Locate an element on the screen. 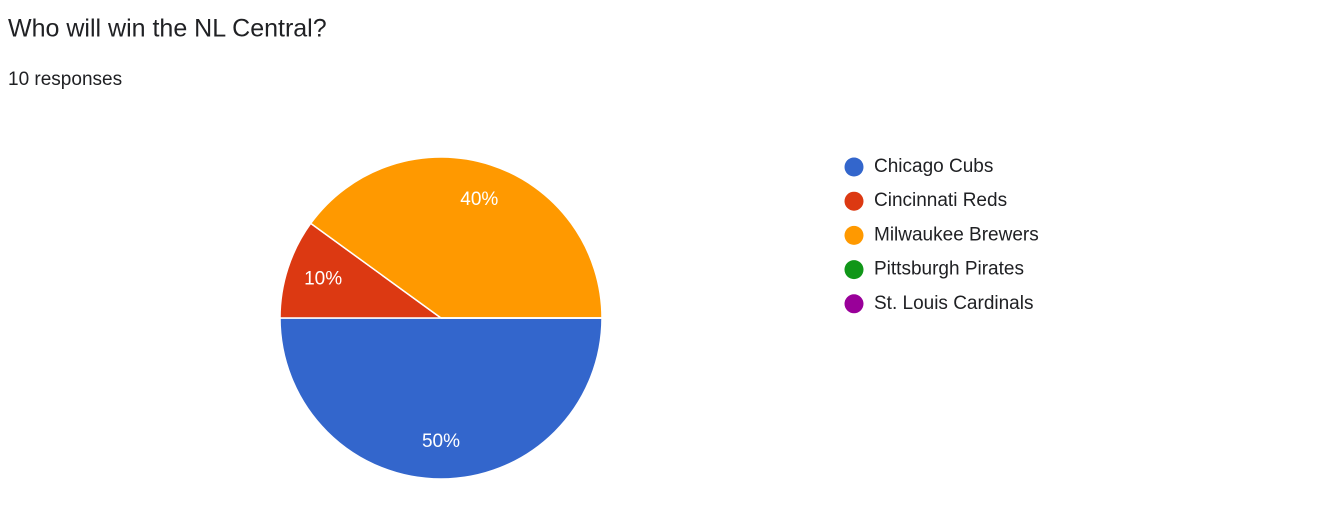 The height and width of the screenshot is (510, 1324). slice-label: 50% is located at coordinates (441, 441).